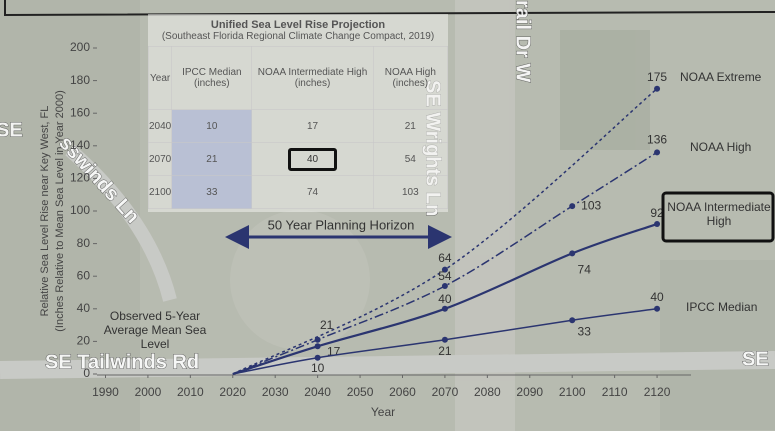 This screenshot has height=431, width=775. I want to click on data-label: 33, so click(585, 331).